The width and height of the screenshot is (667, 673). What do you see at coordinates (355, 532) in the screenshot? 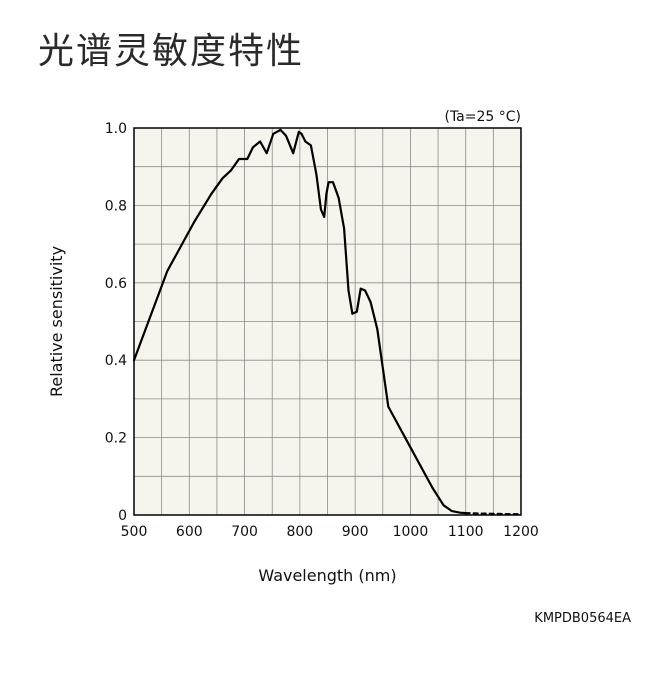
I see `x-tick-label: 900` at bounding box center [355, 532].